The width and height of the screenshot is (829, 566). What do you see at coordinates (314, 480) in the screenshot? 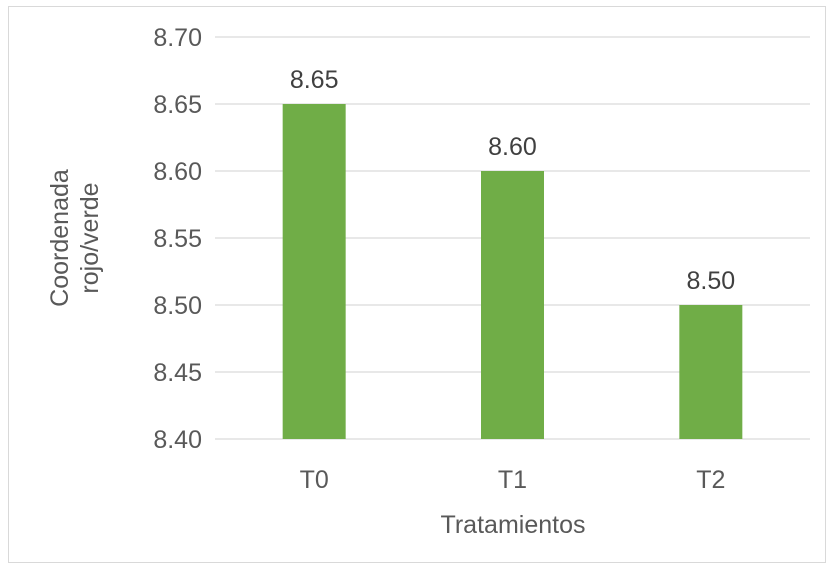
I see `x-tick-label-t0: T0` at bounding box center [314, 480].